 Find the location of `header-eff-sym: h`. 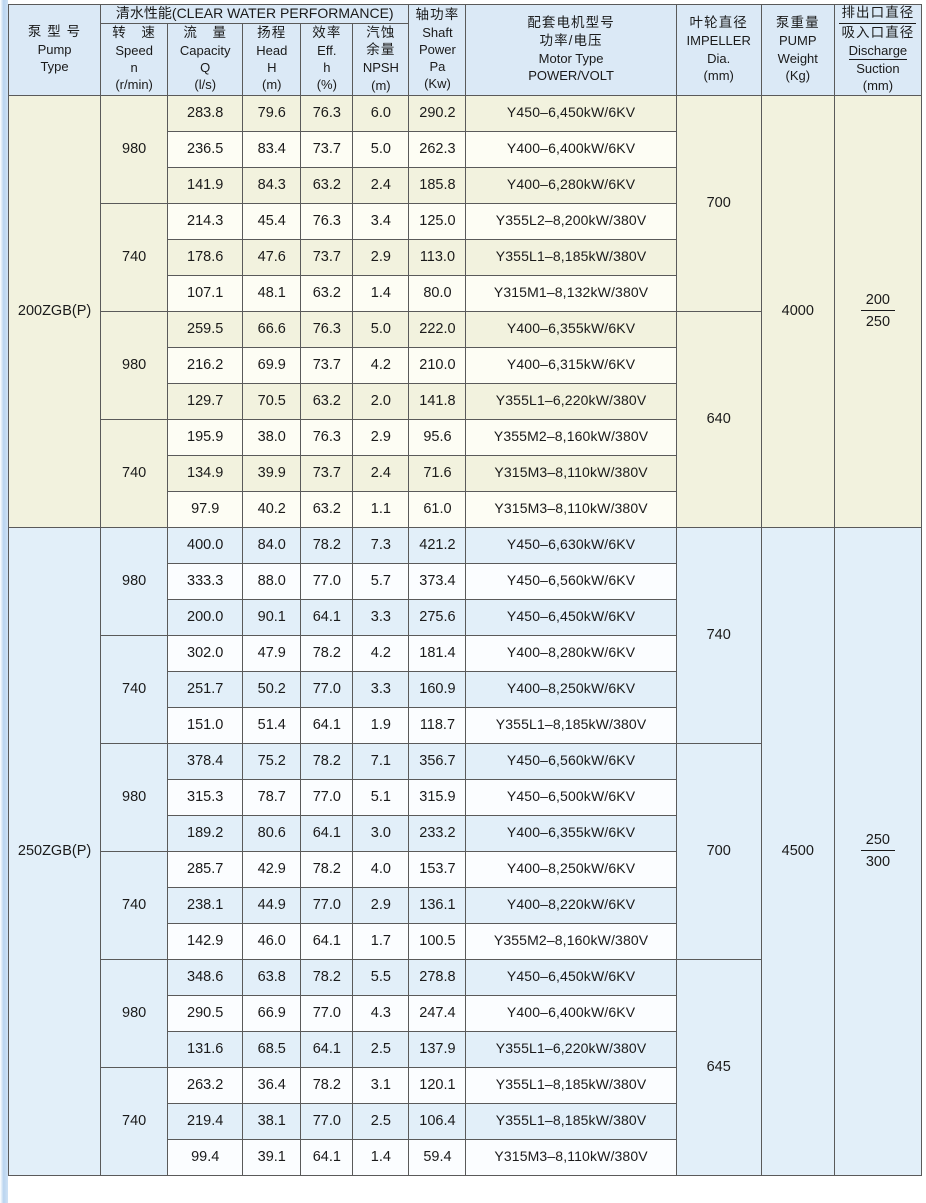

header-eff-sym: h is located at coordinates (327, 67).